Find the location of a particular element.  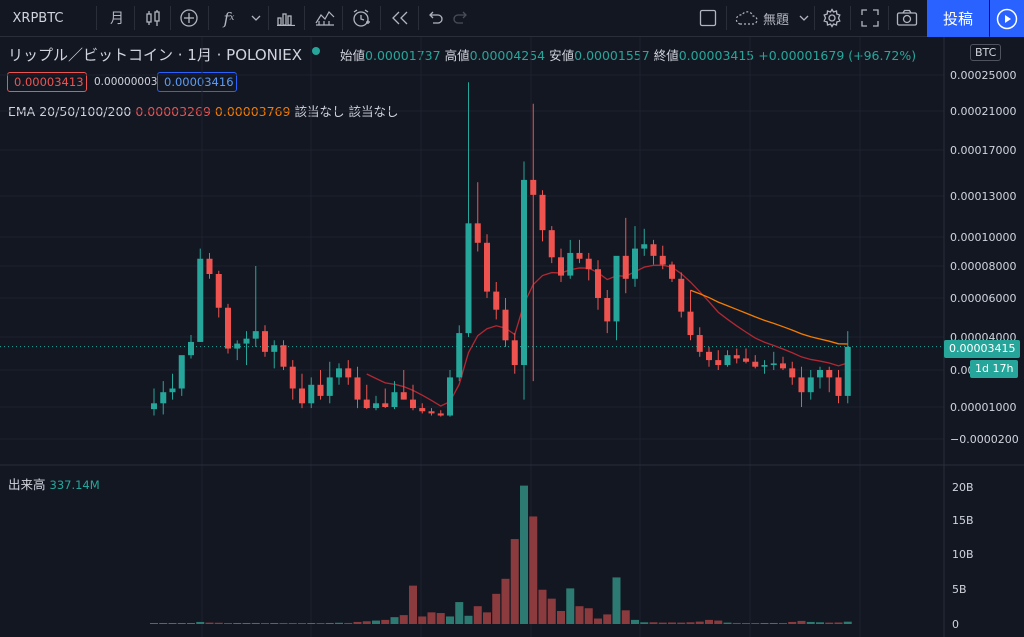

undo-icon is located at coordinates (435, 18).